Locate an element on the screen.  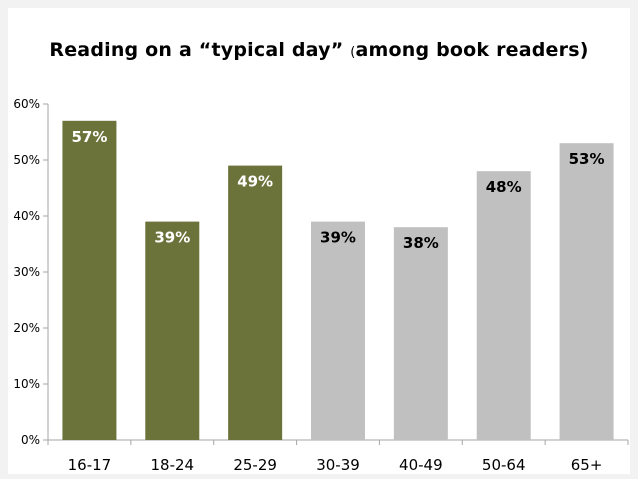
data-label: 48% is located at coordinates (504, 187).